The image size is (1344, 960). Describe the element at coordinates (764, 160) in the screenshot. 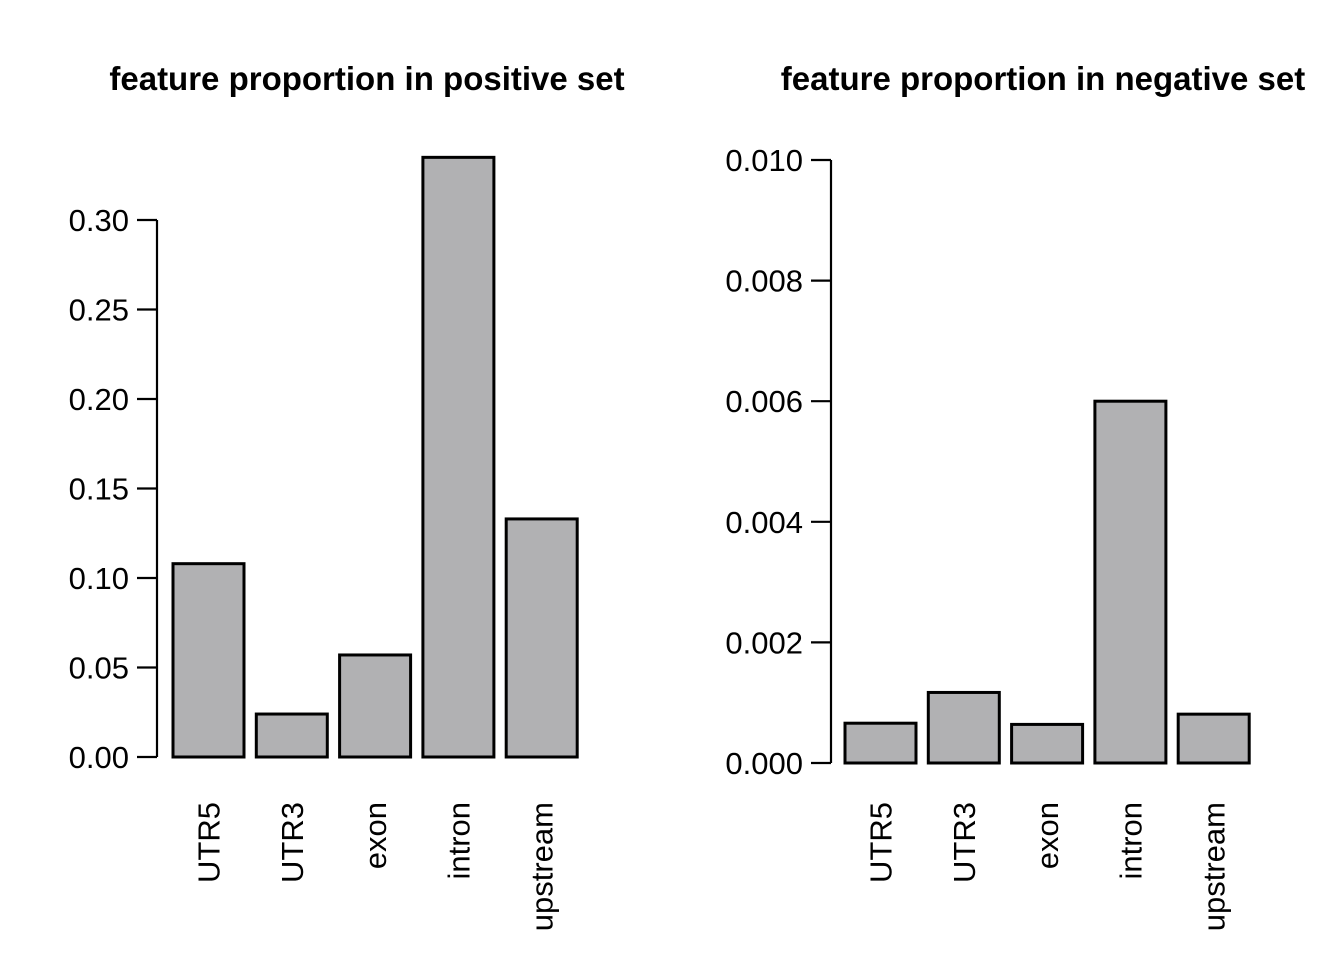

I see `y-axis-tick-label: 0.010` at that location.